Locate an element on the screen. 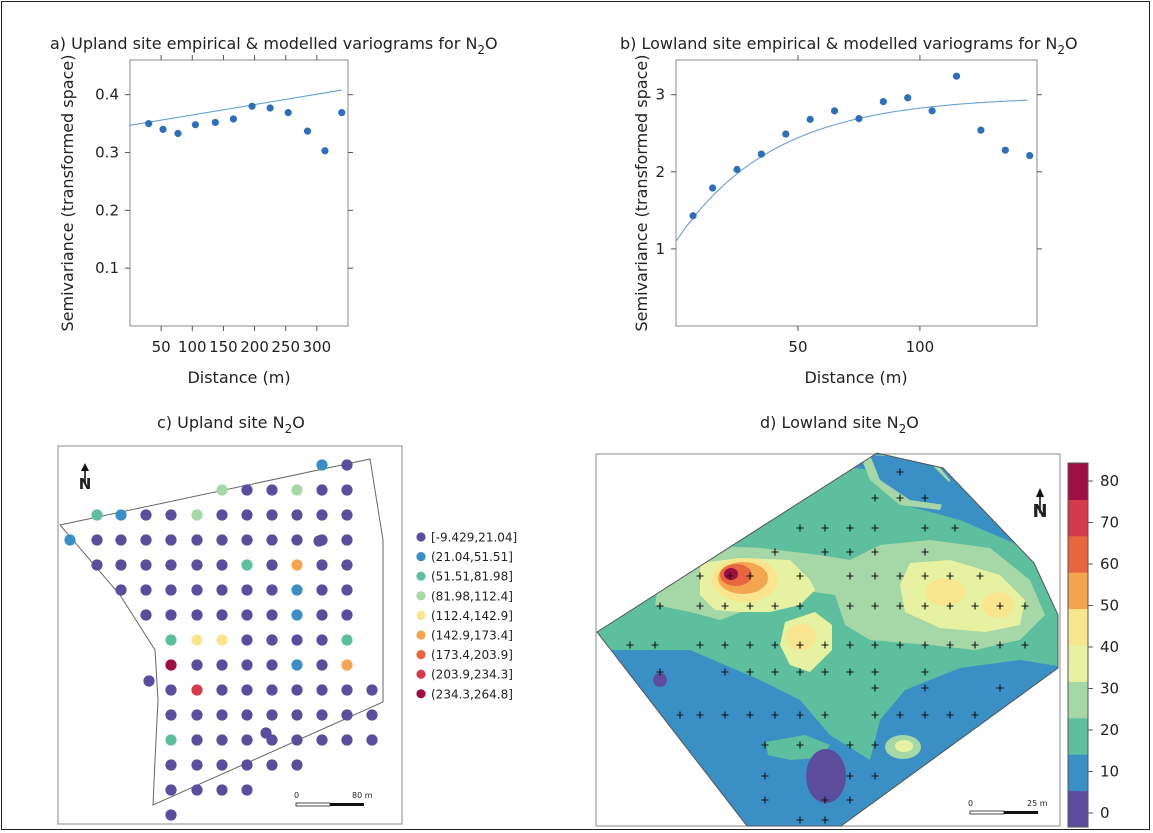 The width and height of the screenshot is (1153, 833). panel-c-frame is located at coordinates (230, 635).